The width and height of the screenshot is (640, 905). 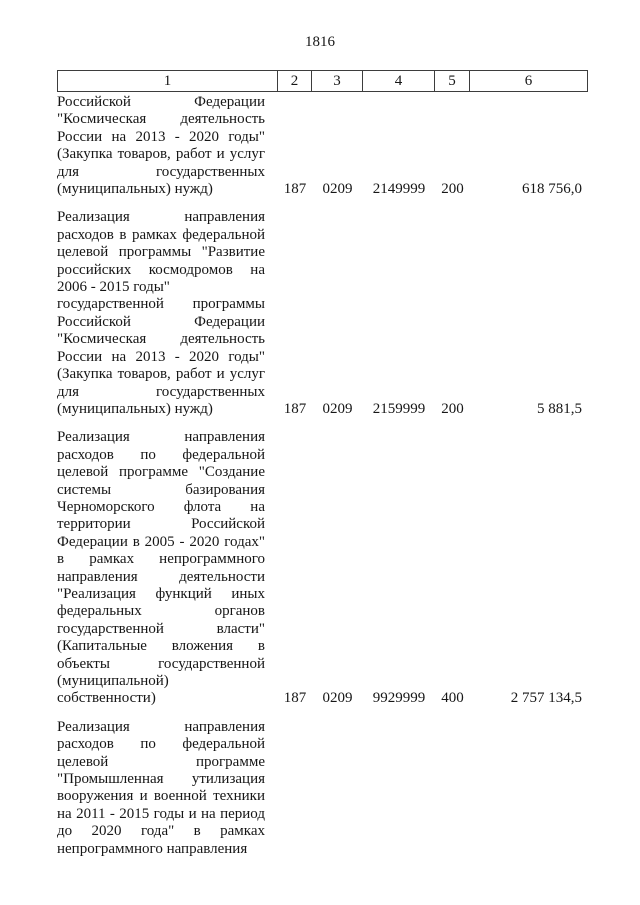 I want to click on cell-amount: 2 757 134,5, so click(x=546, y=698).